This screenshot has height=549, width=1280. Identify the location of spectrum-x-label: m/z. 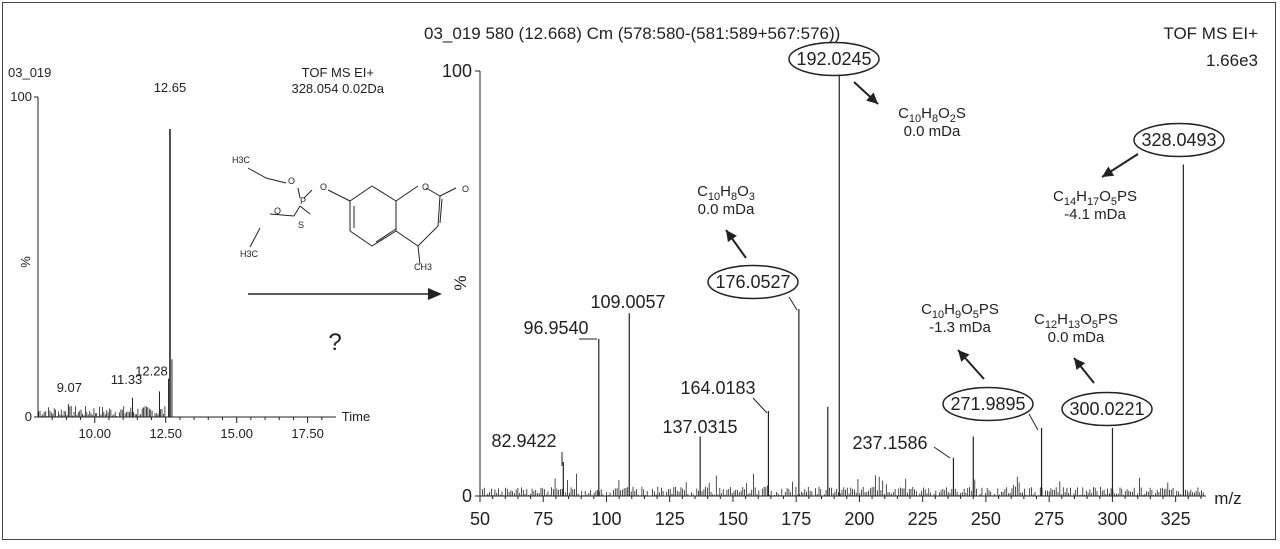
(1227, 498).